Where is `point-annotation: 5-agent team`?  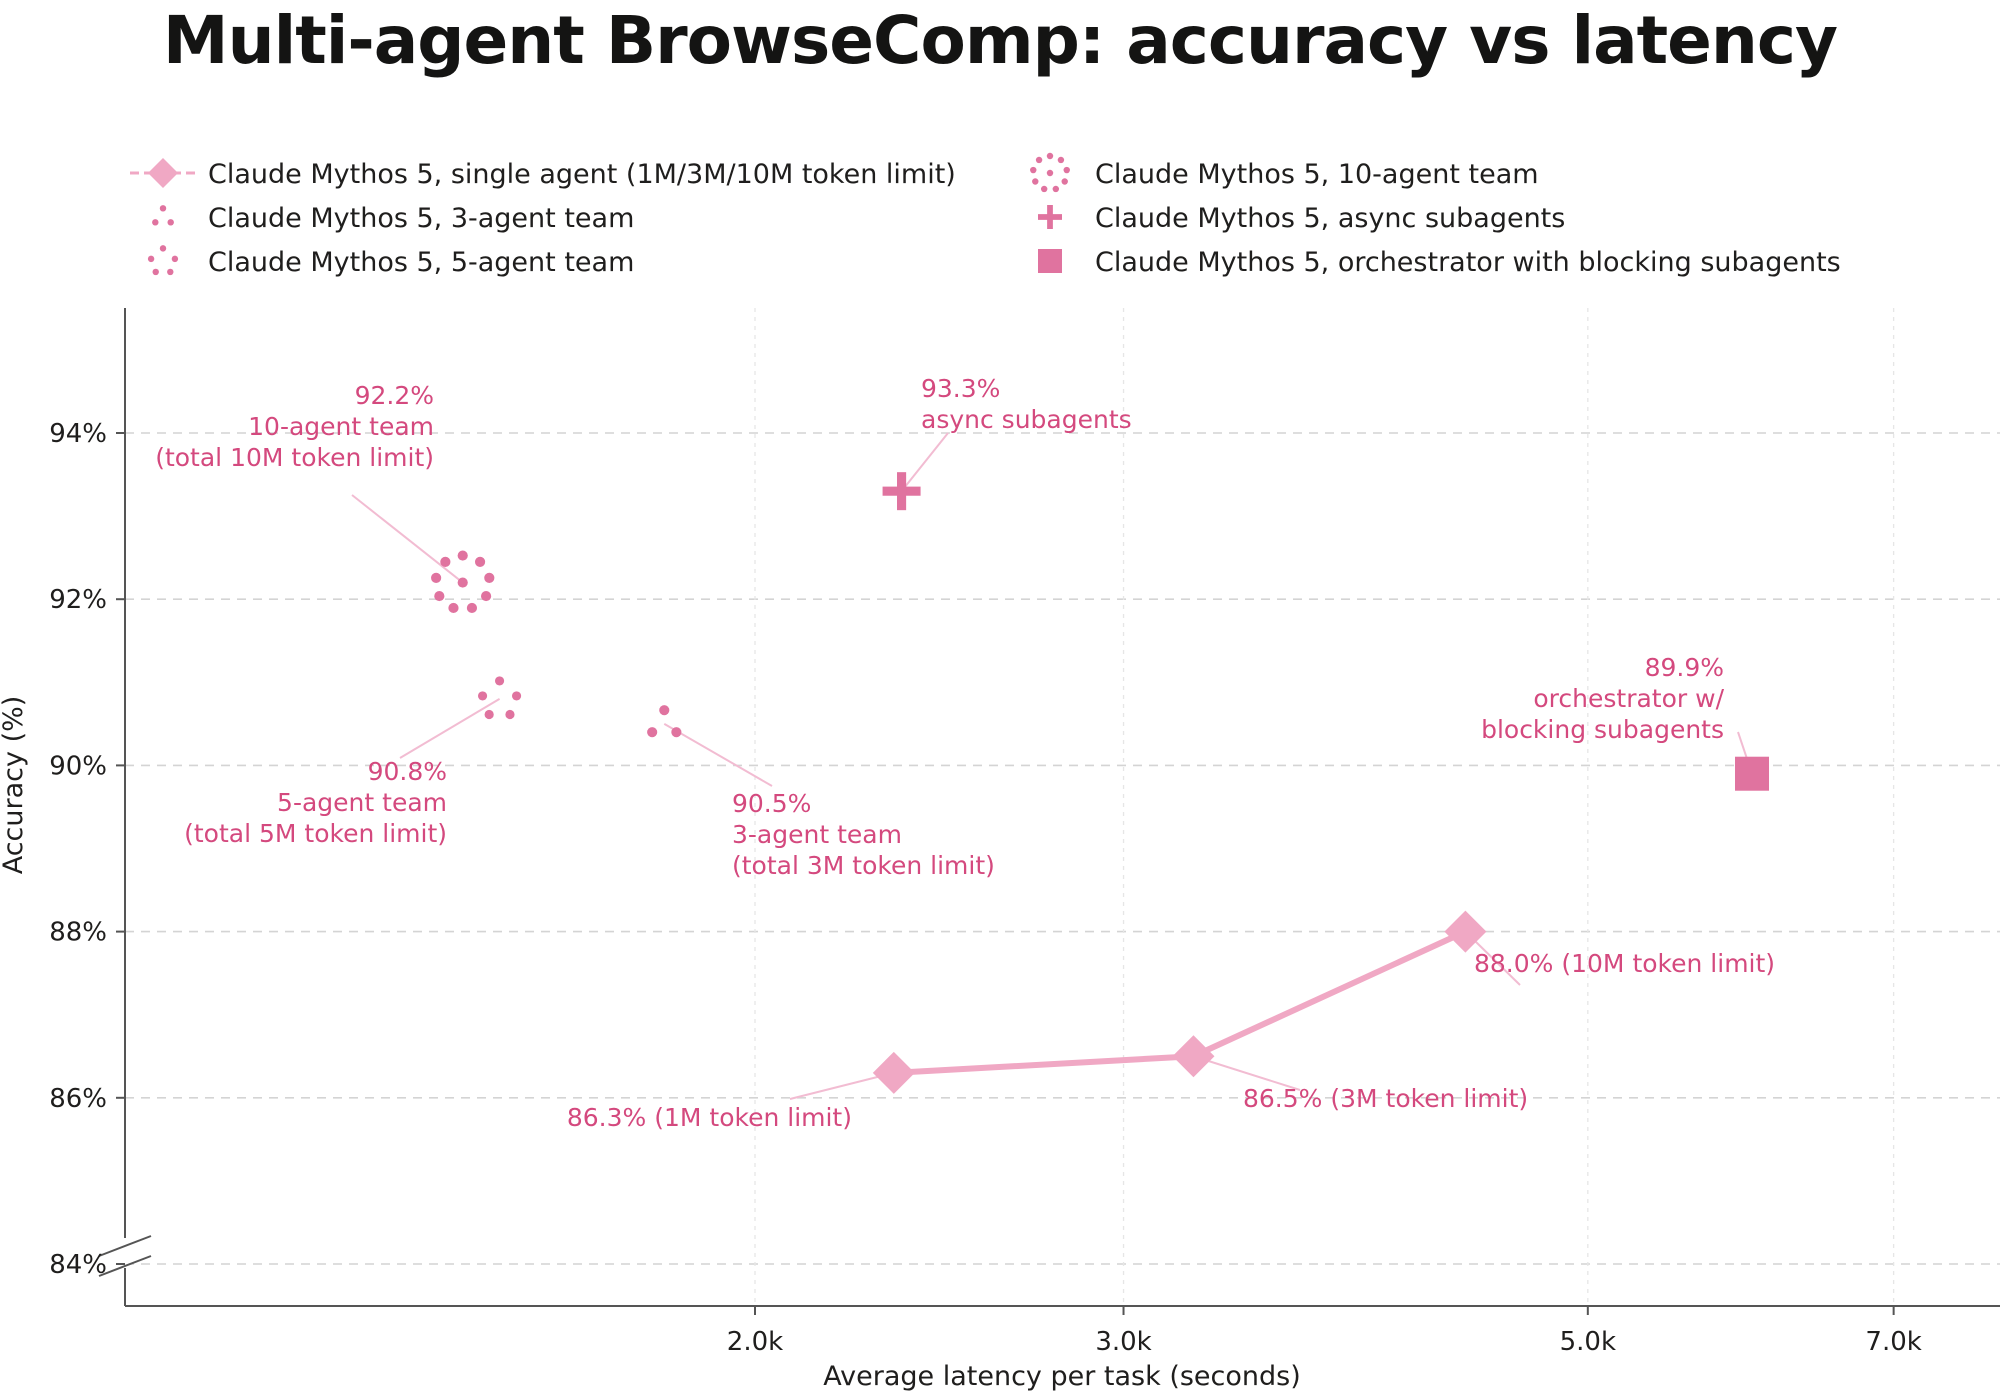
point-annotation: 5-agent team is located at coordinates (362, 802).